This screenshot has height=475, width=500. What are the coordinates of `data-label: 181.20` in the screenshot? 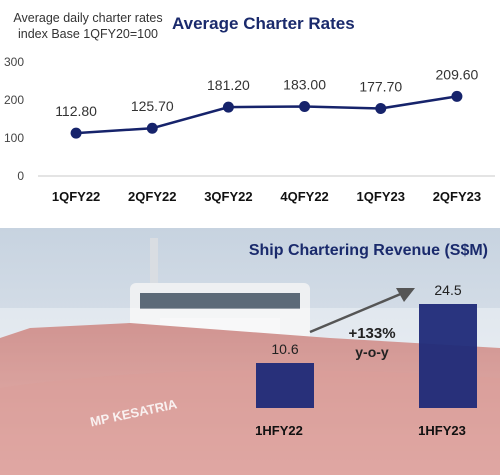 It's located at (228, 85).